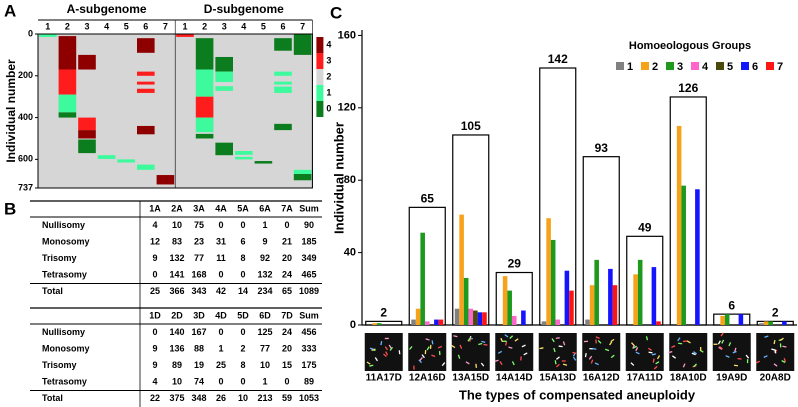 The image size is (798, 407). I want to click on table-cell: 25, so click(155, 291).